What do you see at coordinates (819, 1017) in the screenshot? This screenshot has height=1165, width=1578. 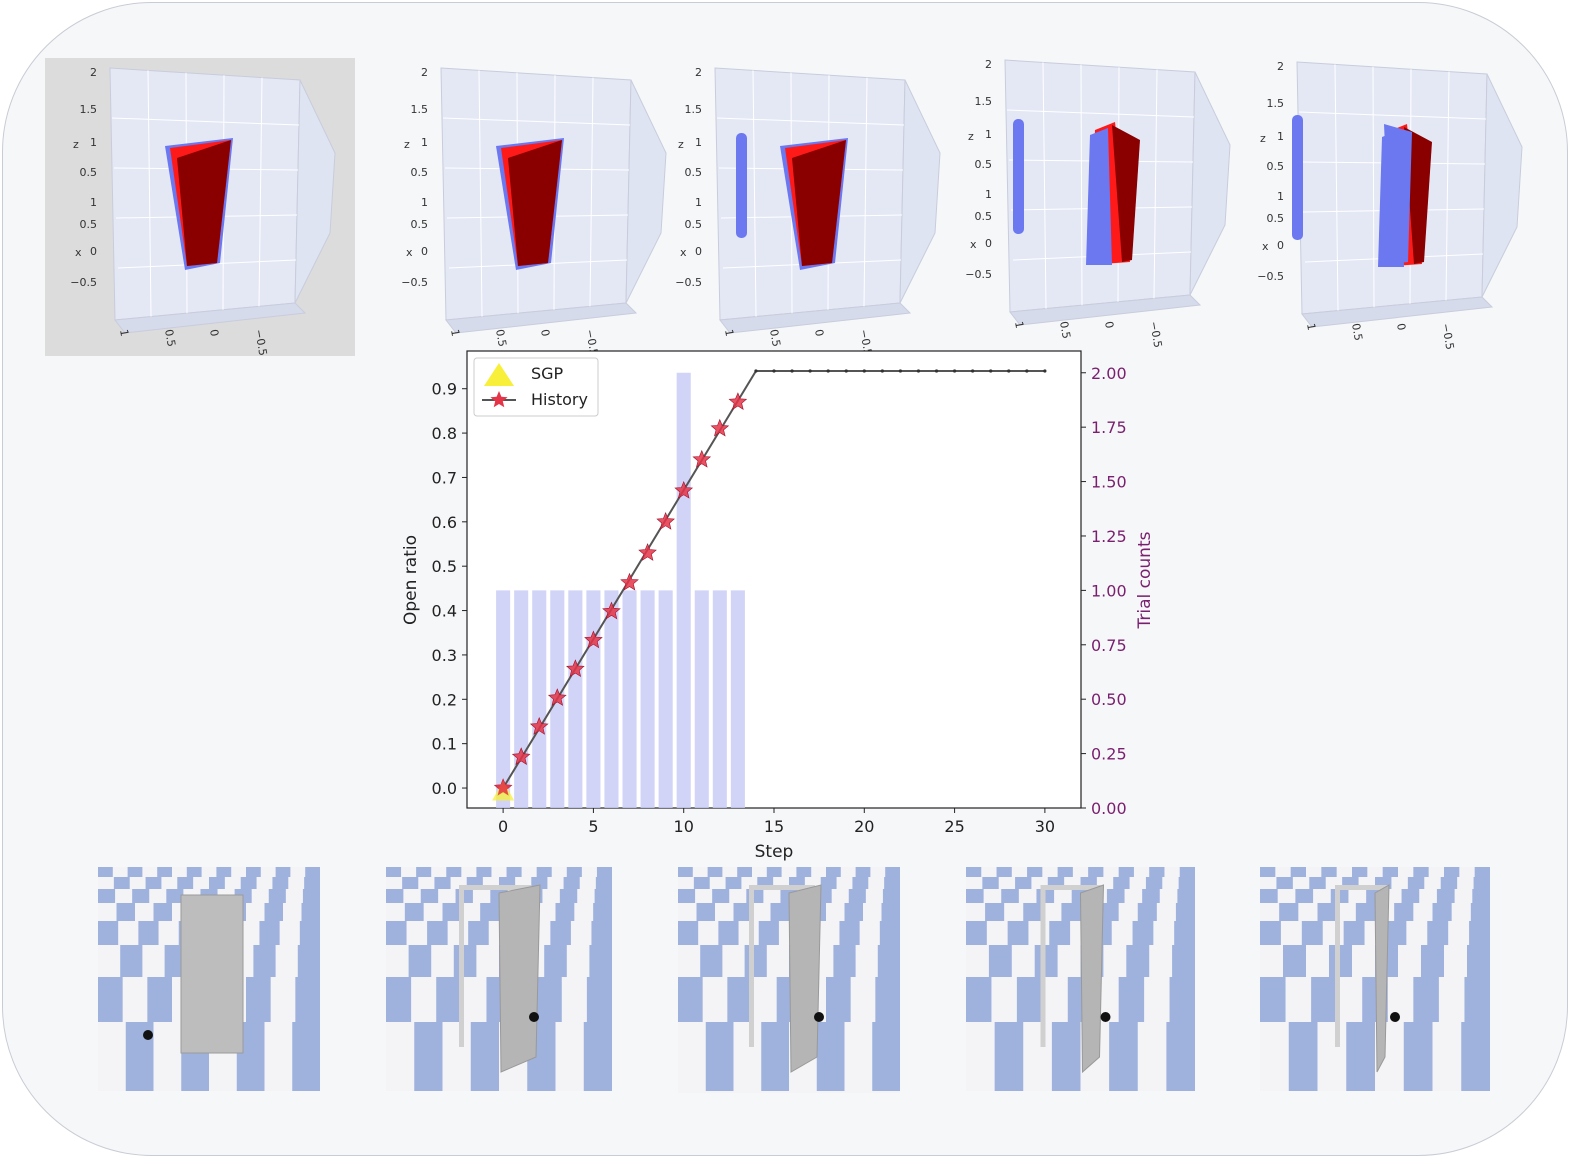 I see `gripper-object` at bounding box center [819, 1017].